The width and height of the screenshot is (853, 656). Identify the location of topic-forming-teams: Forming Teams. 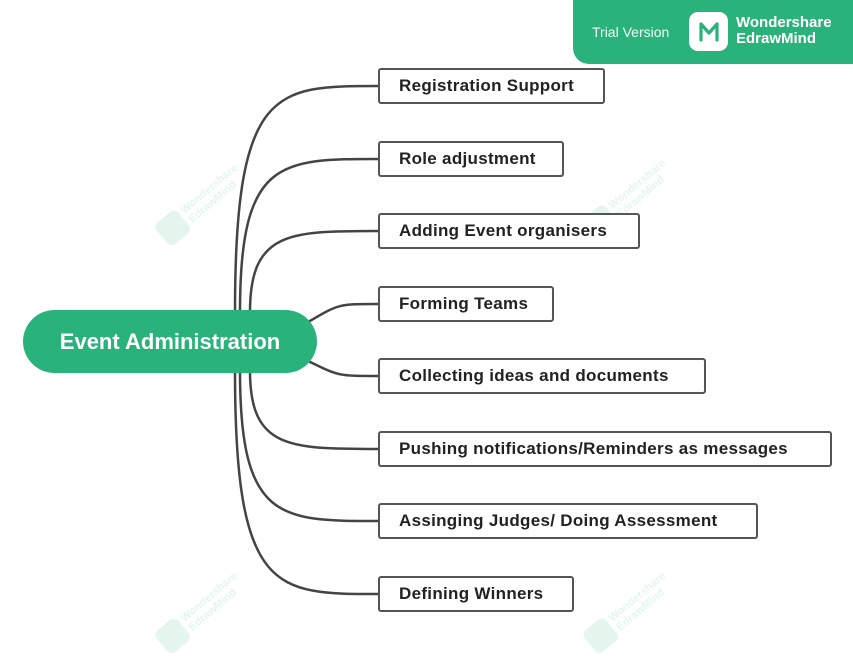
(466, 304).